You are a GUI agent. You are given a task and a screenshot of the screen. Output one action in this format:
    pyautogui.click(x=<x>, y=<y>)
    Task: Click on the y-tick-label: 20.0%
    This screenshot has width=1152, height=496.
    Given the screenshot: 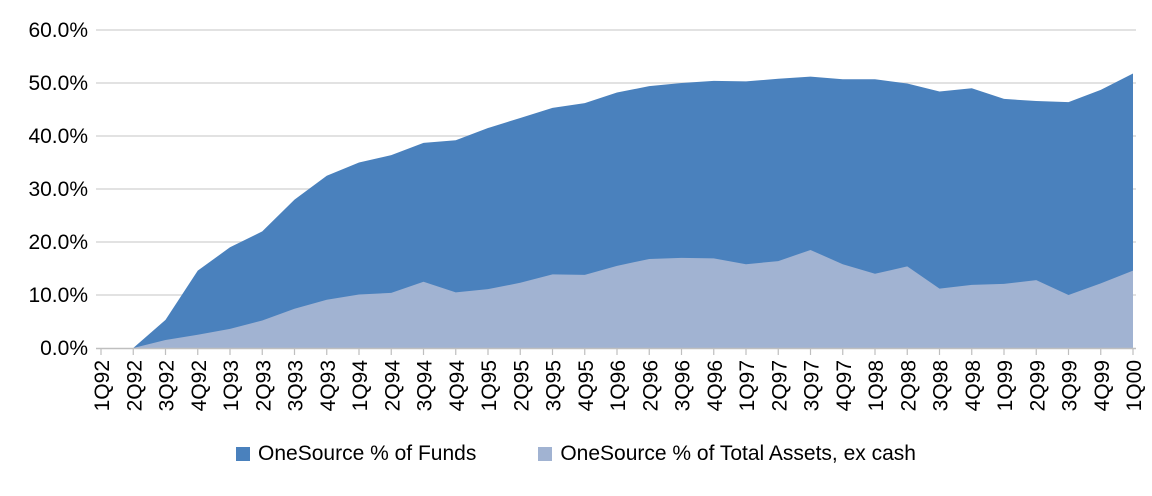 What is the action you would take?
    pyautogui.click(x=58, y=242)
    